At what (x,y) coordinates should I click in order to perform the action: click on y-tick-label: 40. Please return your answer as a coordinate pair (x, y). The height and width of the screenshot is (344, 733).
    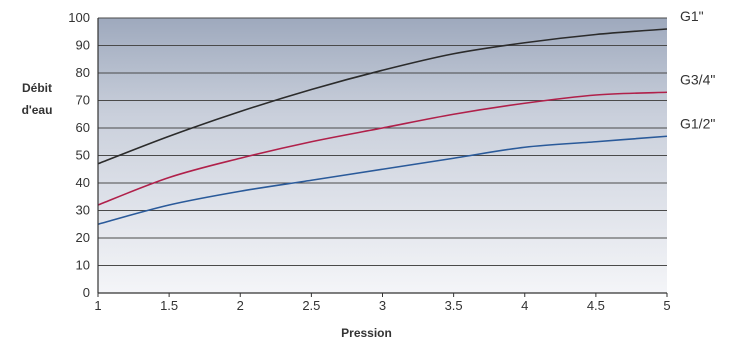
    Looking at the image, I should click on (83, 182).